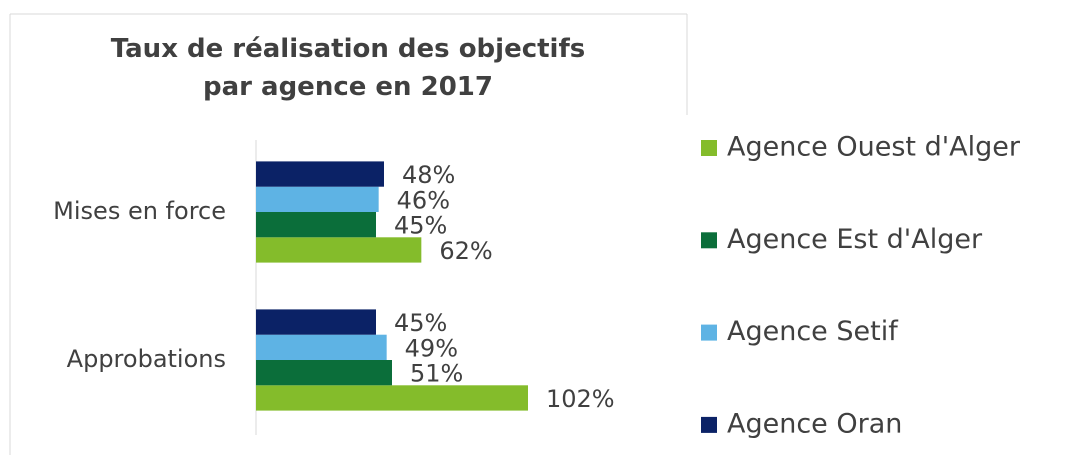 The height and width of the screenshot is (455, 1066). Describe the element at coordinates (423, 200) in the screenshot. I see `value-label: 46%` at that location.